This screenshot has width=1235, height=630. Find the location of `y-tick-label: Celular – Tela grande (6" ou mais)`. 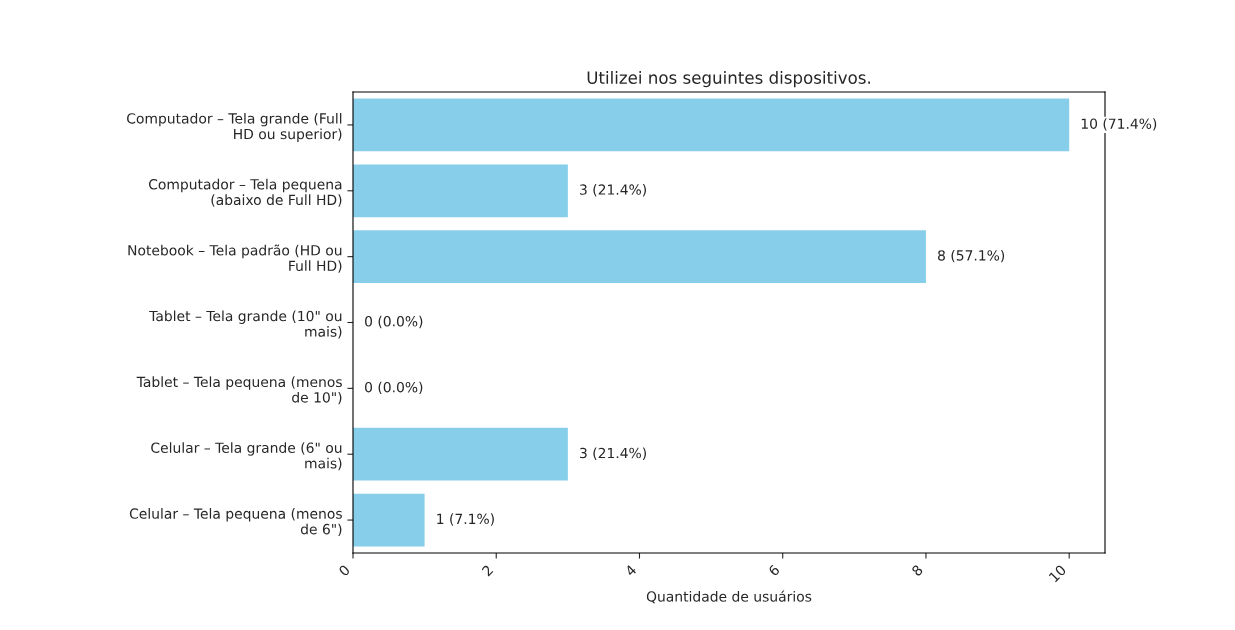

y-tick-label: Celular – Tela grande (6" ou mais) is located at coordinates (246, 456).